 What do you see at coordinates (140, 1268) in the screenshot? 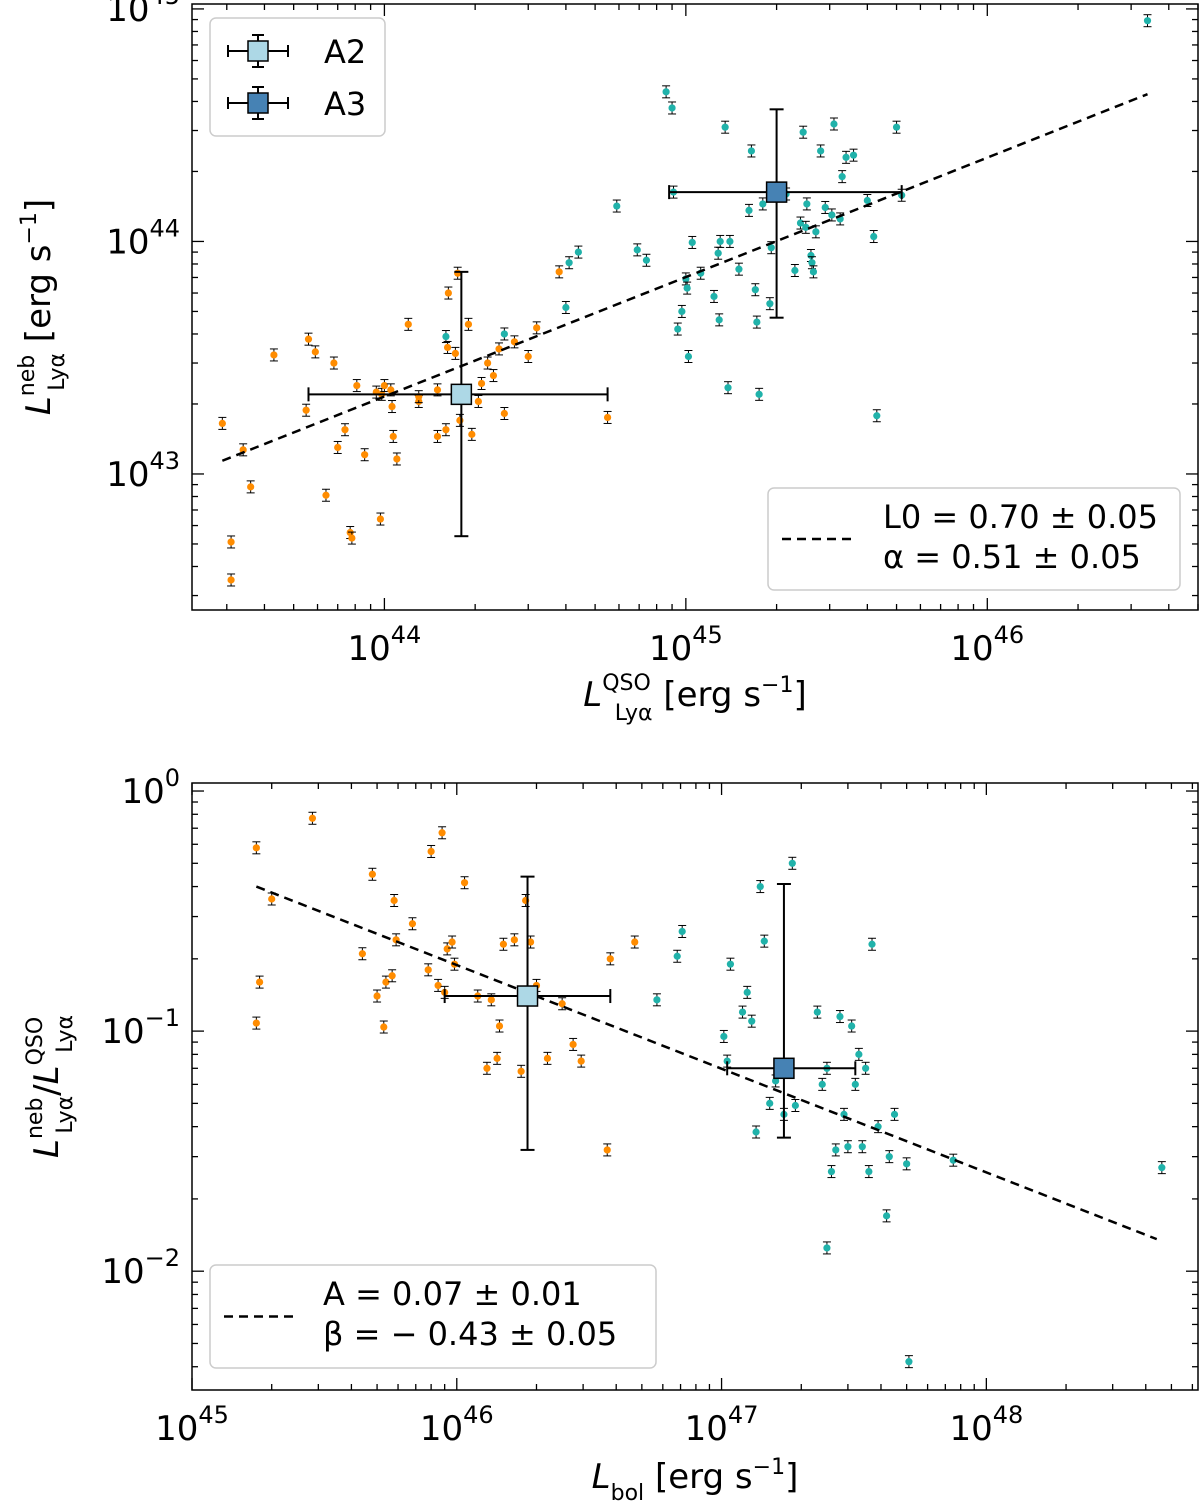
I see `y-tick-label: 10⁻²` at bounding box center [140, 1268].